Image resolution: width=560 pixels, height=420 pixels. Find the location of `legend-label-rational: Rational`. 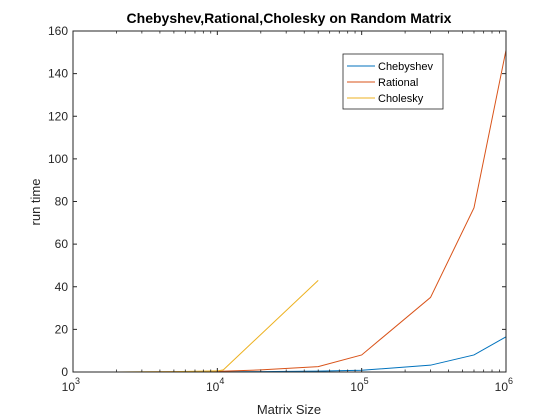

legend-label-rational: Rational is located at coordinates (398, 83).